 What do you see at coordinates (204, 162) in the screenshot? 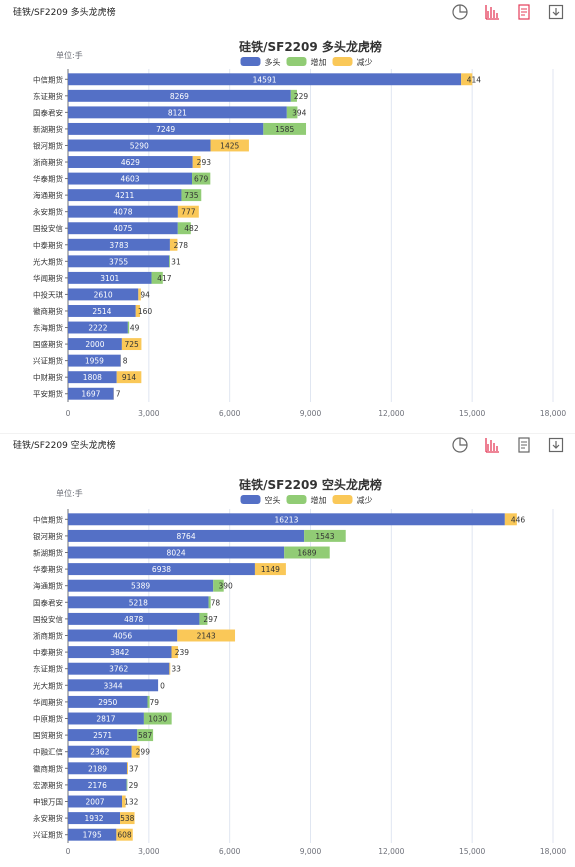
I see `bar-decrease-label: 293` at bounding box center [204, 162].